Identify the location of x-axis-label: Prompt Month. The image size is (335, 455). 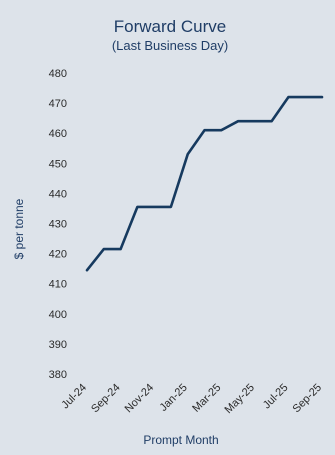
(180, 440).